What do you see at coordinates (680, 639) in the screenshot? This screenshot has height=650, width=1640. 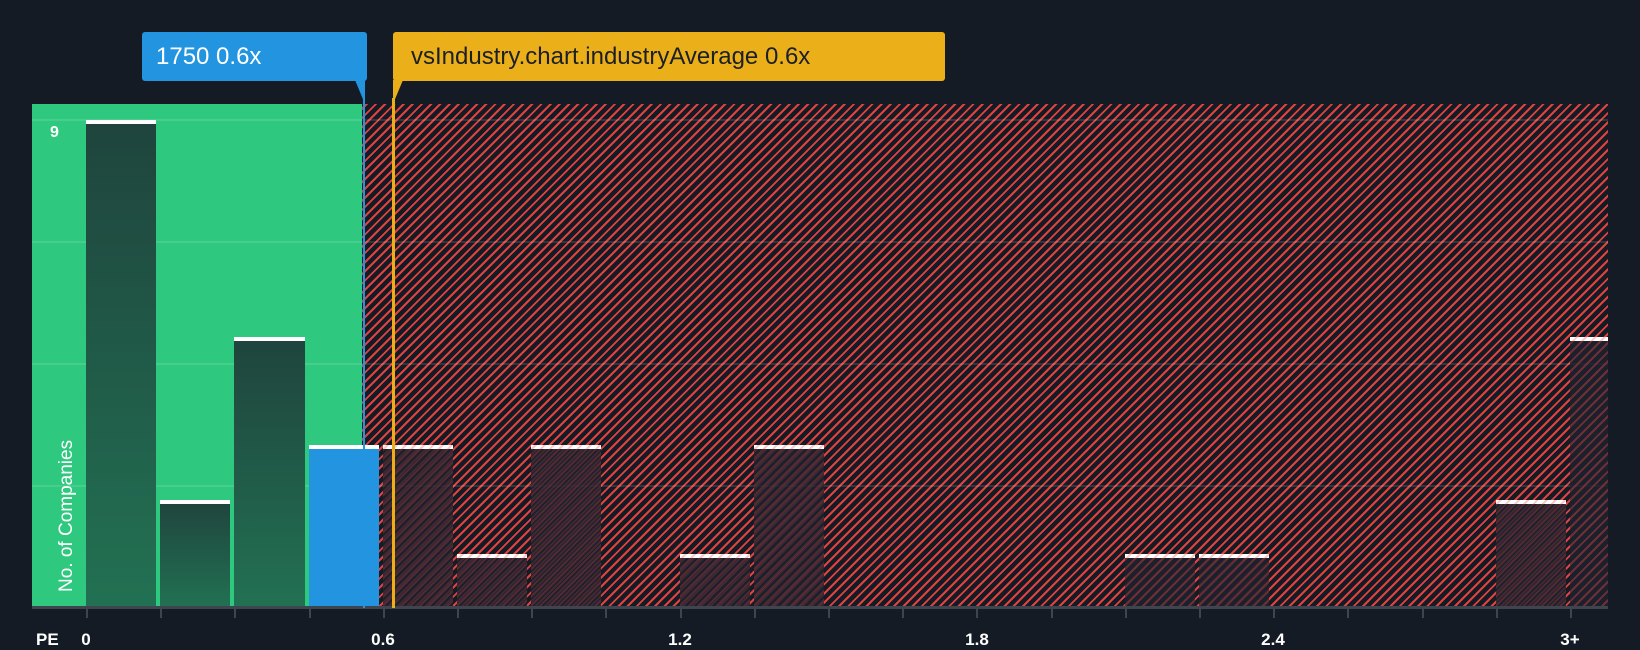 I see `x-tick-label: 1.2` at bounding box center [680, 639].